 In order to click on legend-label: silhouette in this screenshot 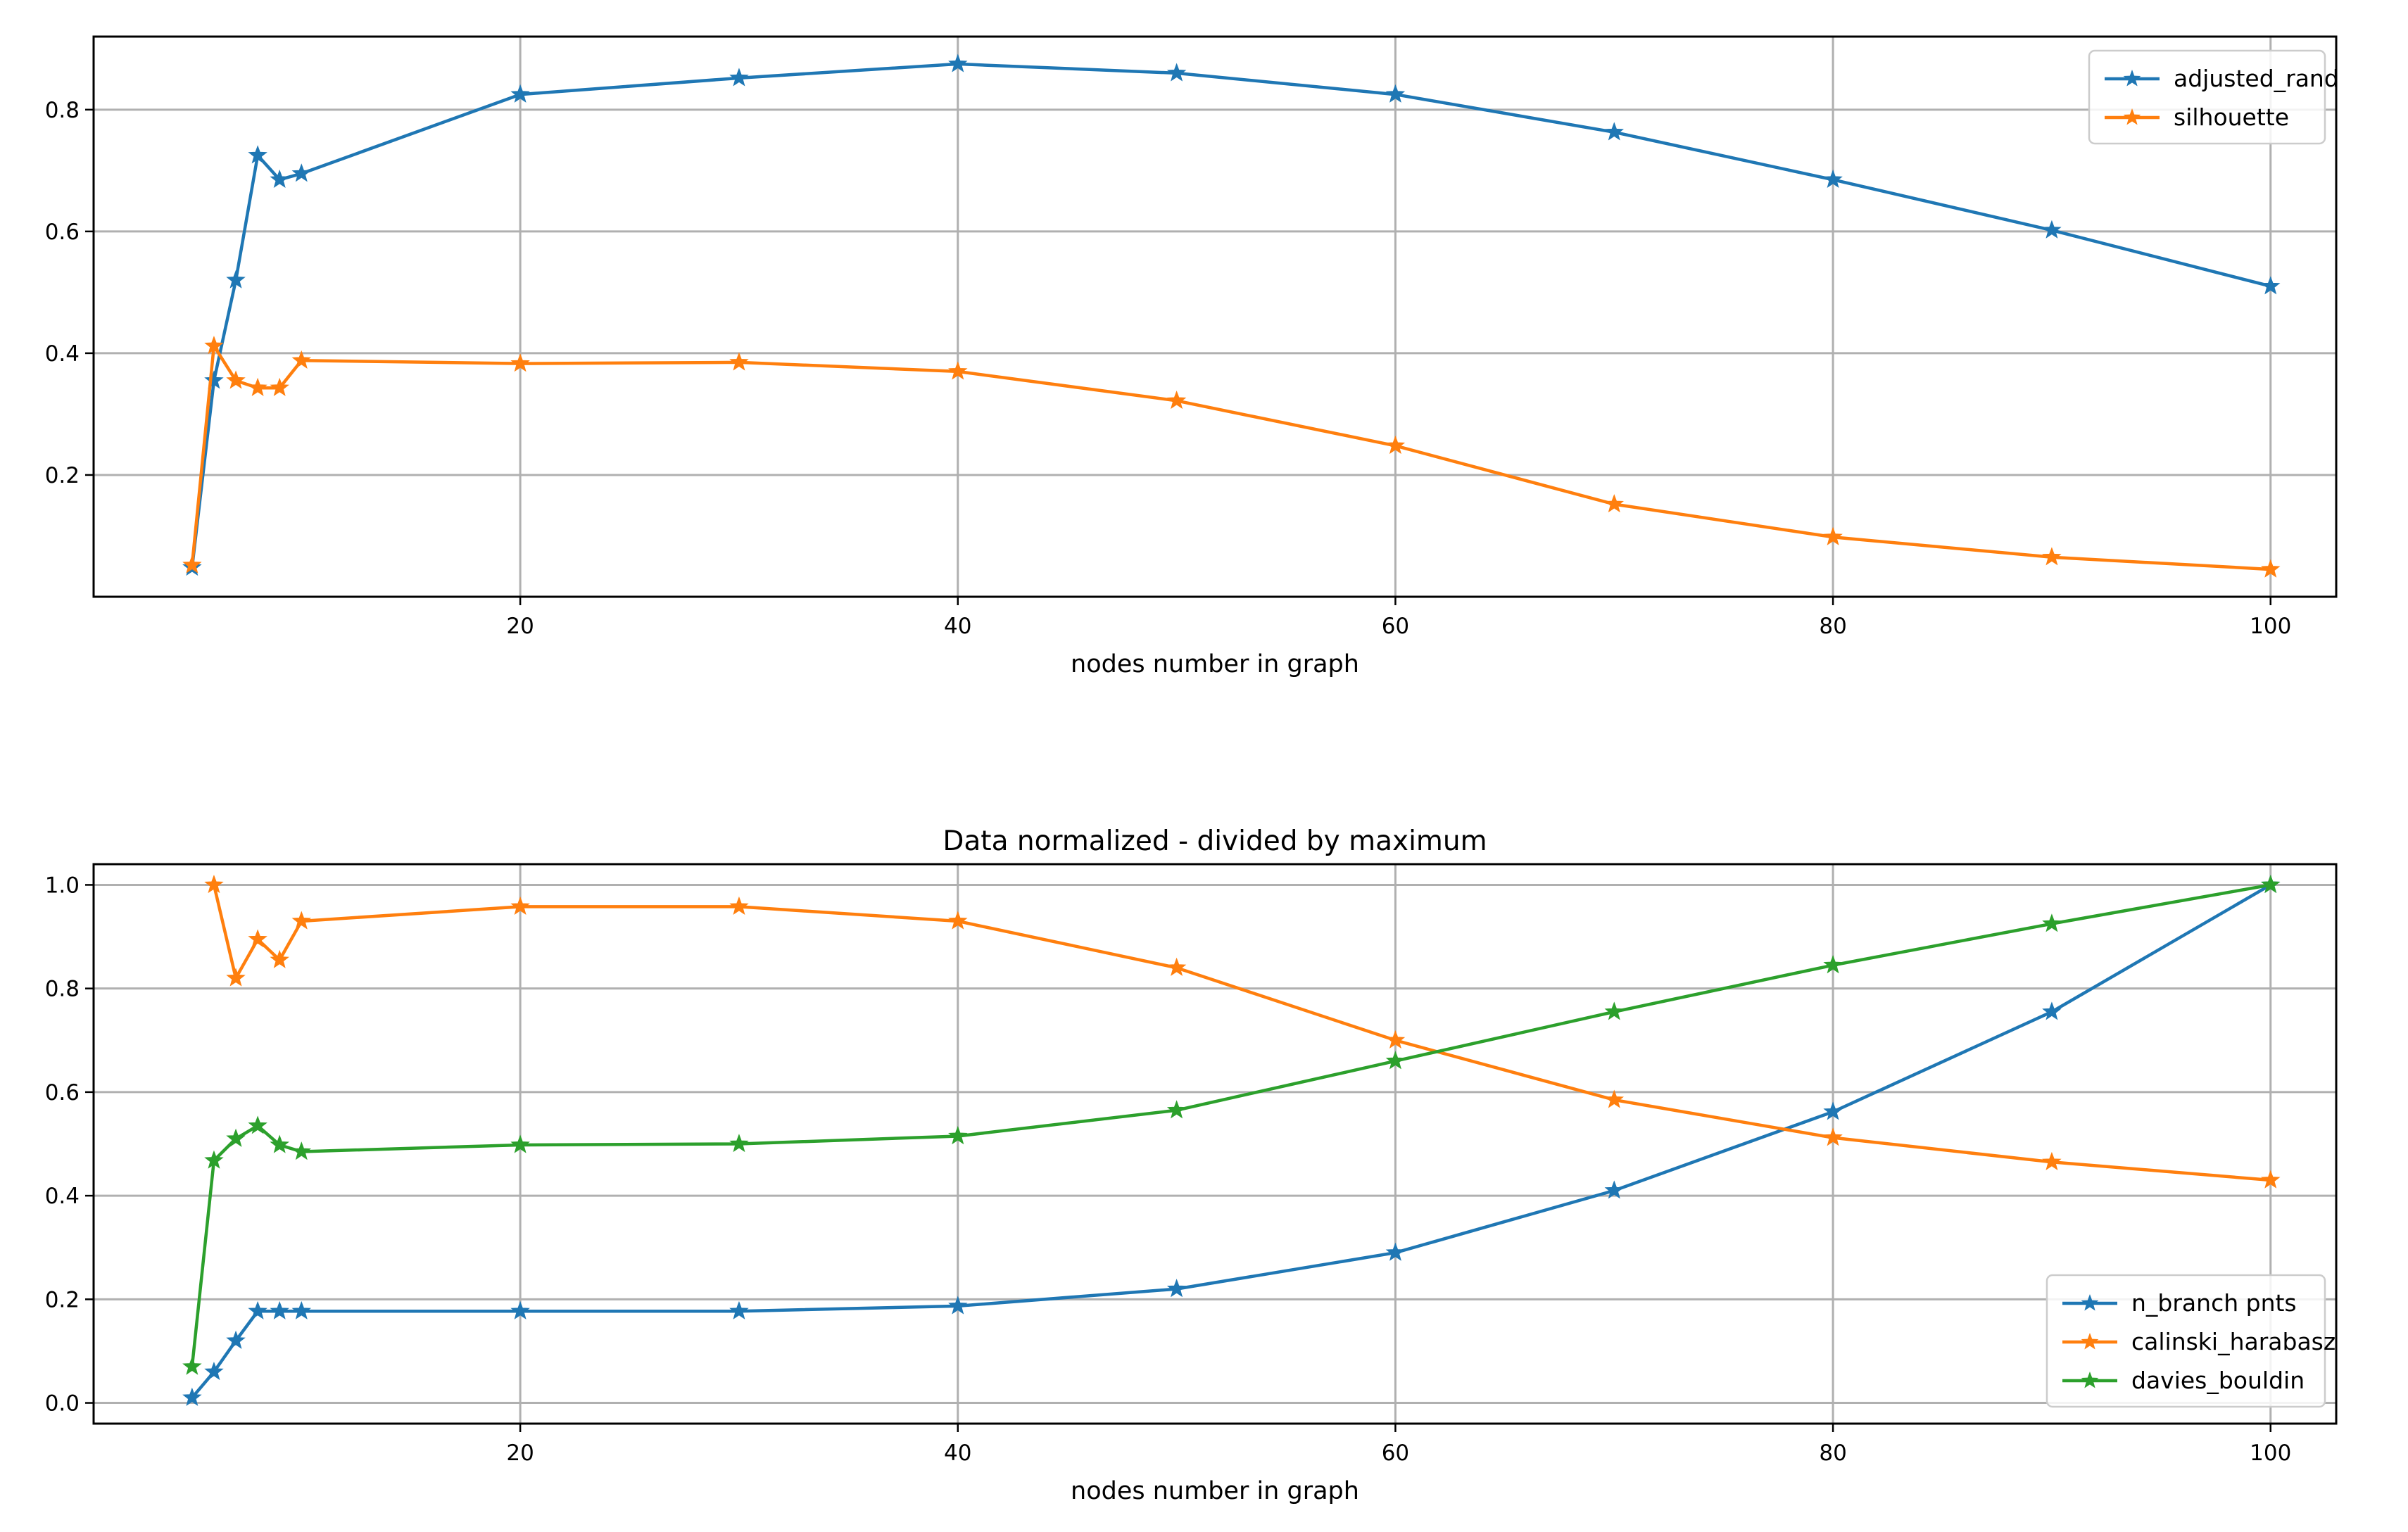, I will do `click(2231, 117)`.